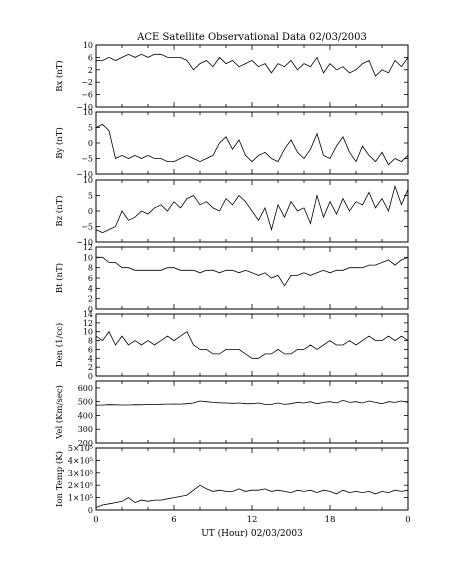  What do you see at coordinates (80, 473) in the screenshot?
I see `y-tick-label: 3×10⁵` at bounding box center [80, 473].